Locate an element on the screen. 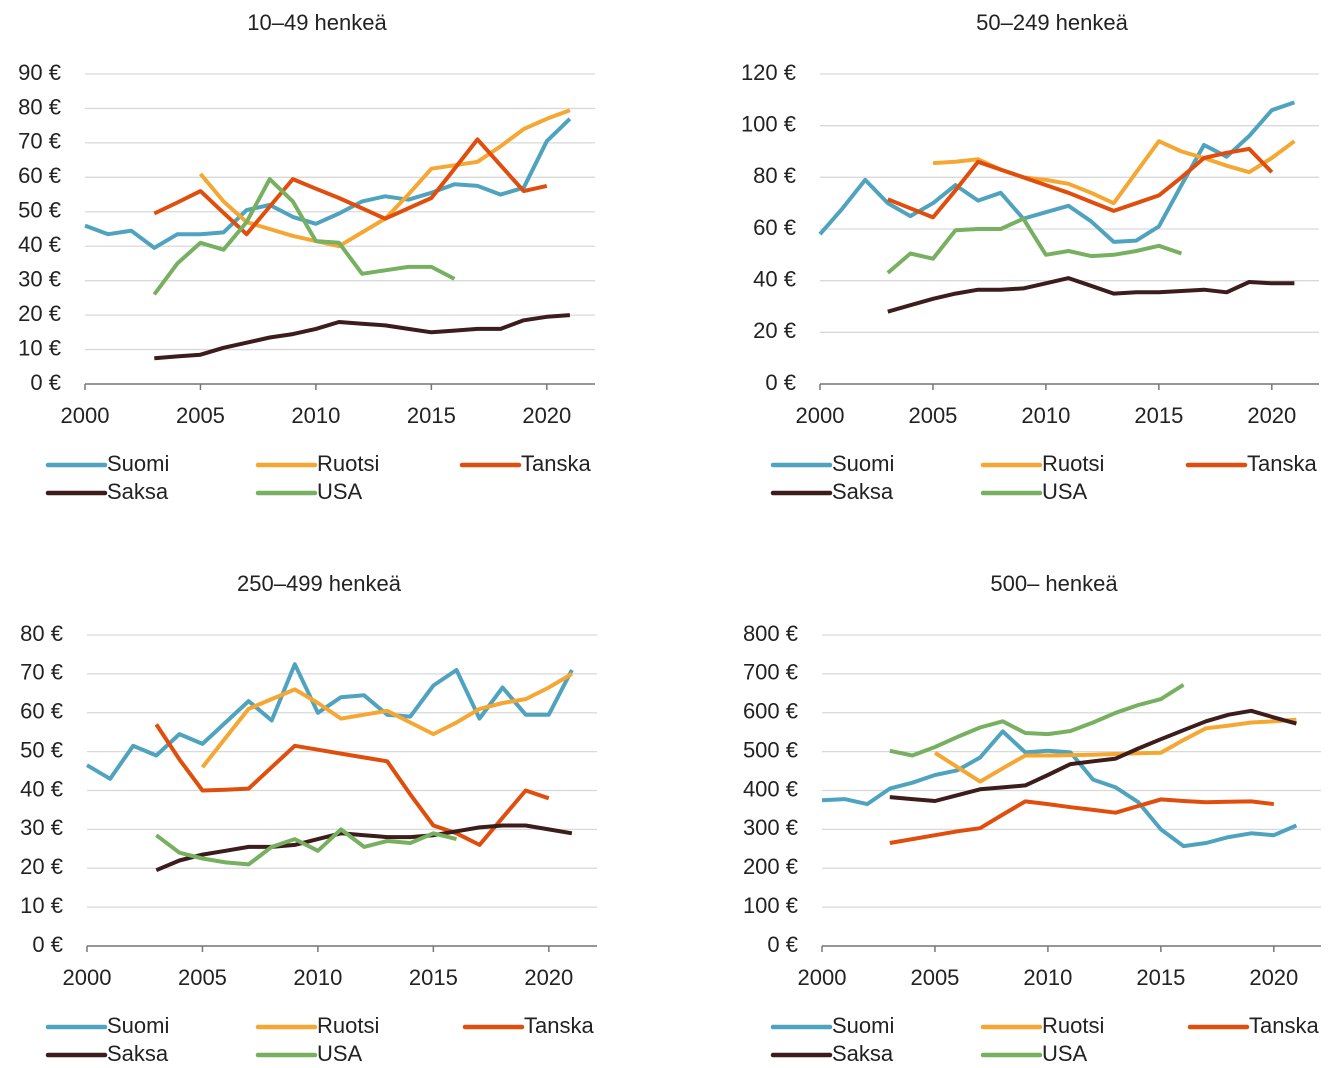  y-tick-label: 90 € is located at coordinates (39, 72).